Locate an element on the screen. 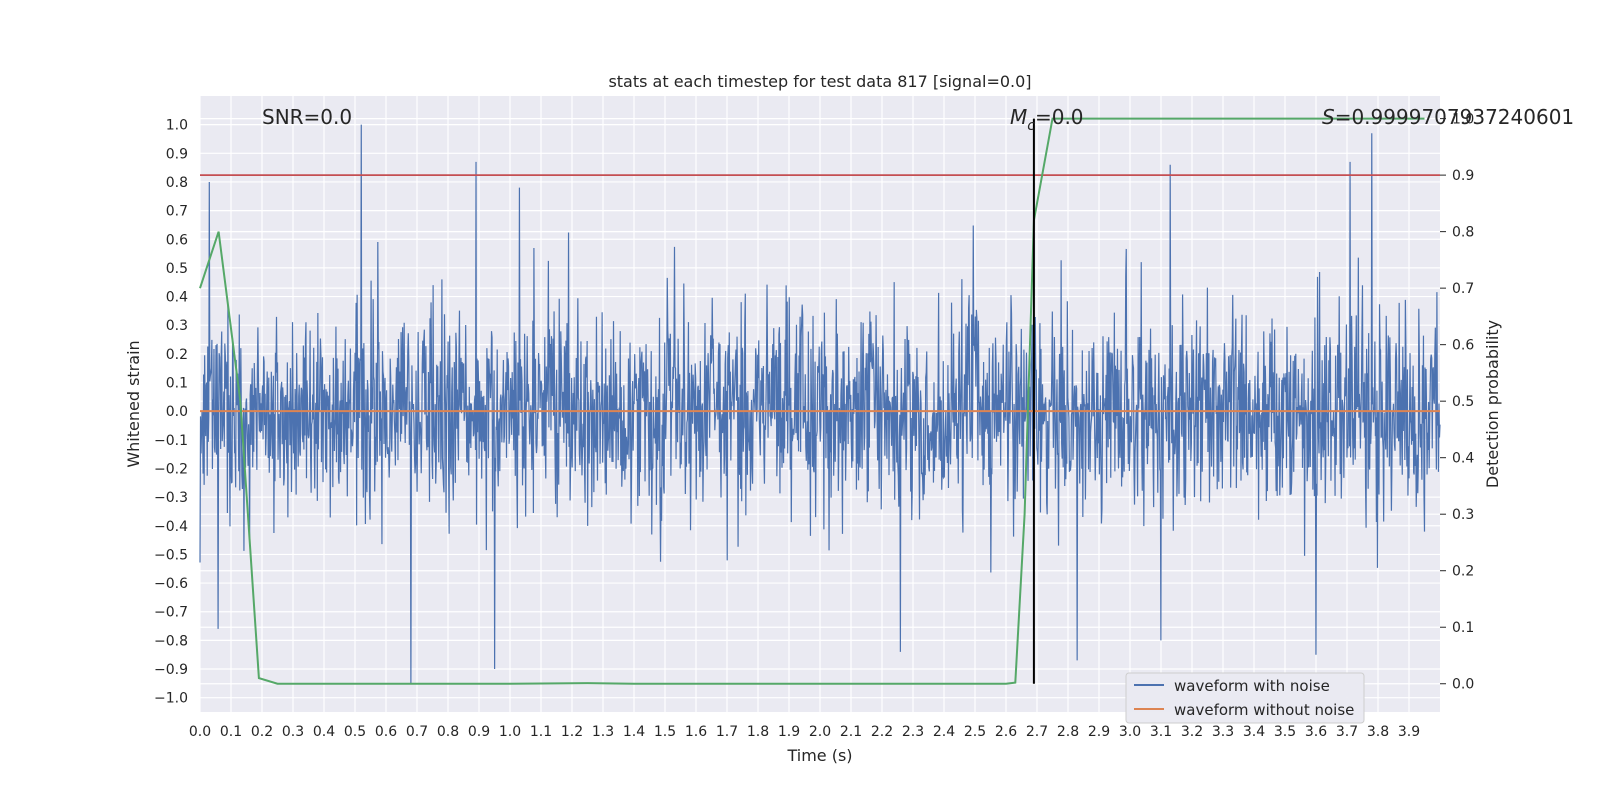 This screenshot has height=800, width=1600. x-tick-label: 0.6 is located at coordinates (386, 732).